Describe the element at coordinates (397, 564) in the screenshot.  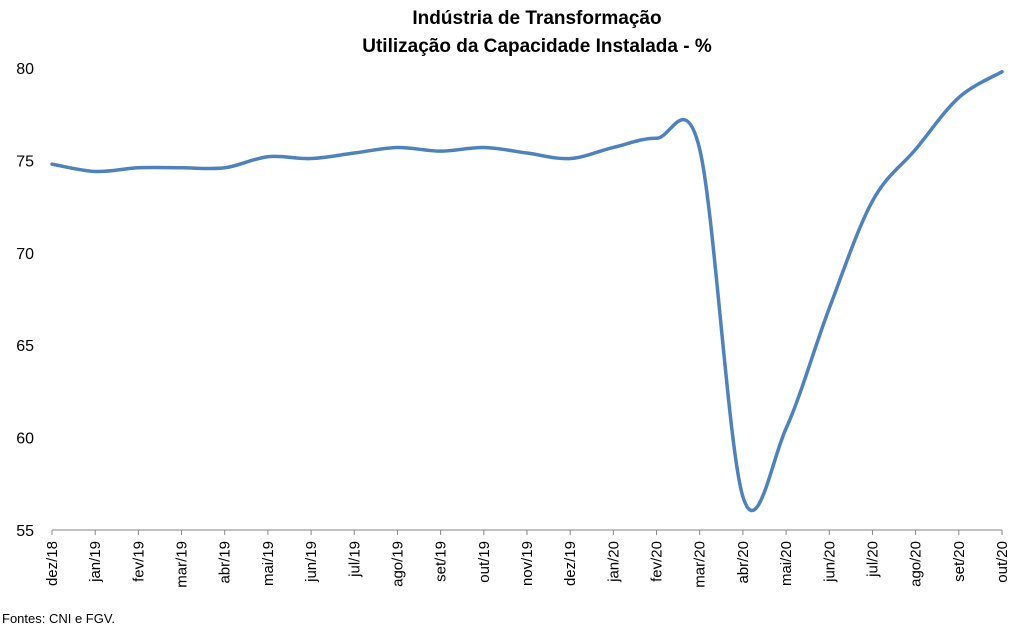
I see `x-tick-label: ago/19` at that location.